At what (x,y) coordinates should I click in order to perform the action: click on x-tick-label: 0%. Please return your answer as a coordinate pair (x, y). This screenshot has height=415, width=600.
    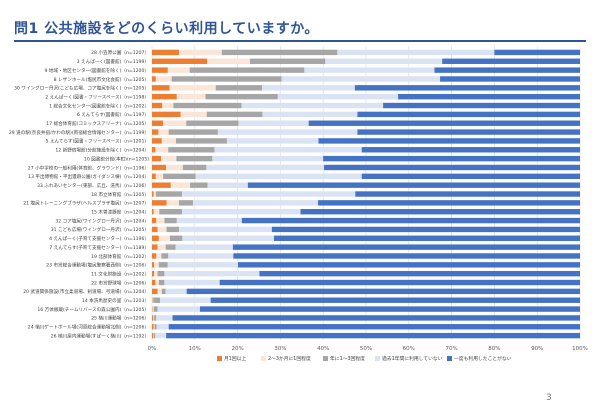
    Looking at the image, I should click on (152, 349).